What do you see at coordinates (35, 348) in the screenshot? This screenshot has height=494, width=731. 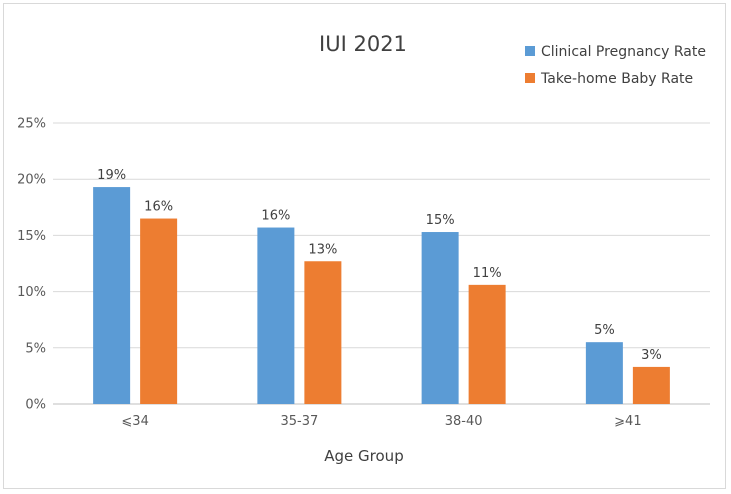 I see `y-tick-label: 5%` at bounding box center [35, 348].